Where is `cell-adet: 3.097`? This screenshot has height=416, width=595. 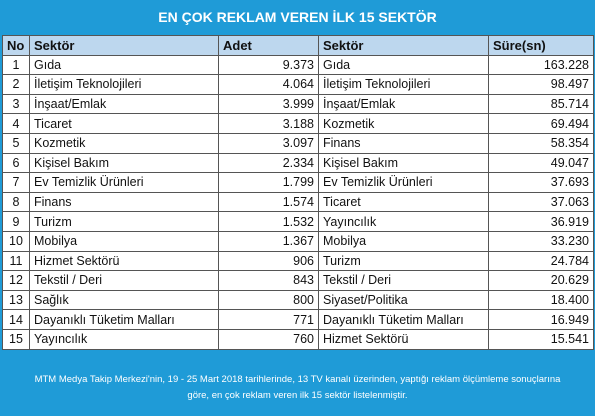 cell-adet: 3.097 is located at coordinates (268, 143).